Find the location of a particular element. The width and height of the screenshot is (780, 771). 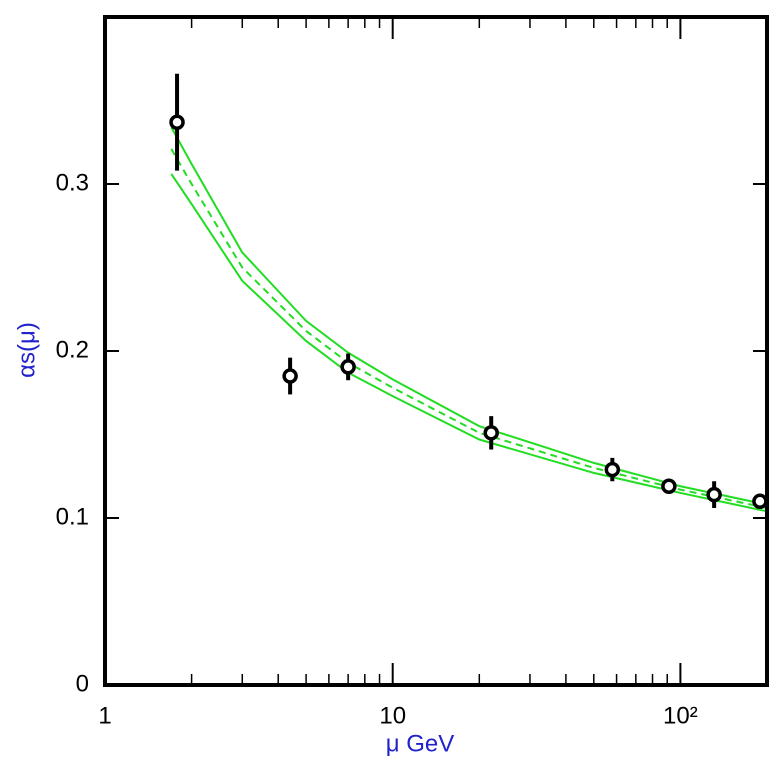

x-tick-label: 10² is located at coordinates (680, 715).